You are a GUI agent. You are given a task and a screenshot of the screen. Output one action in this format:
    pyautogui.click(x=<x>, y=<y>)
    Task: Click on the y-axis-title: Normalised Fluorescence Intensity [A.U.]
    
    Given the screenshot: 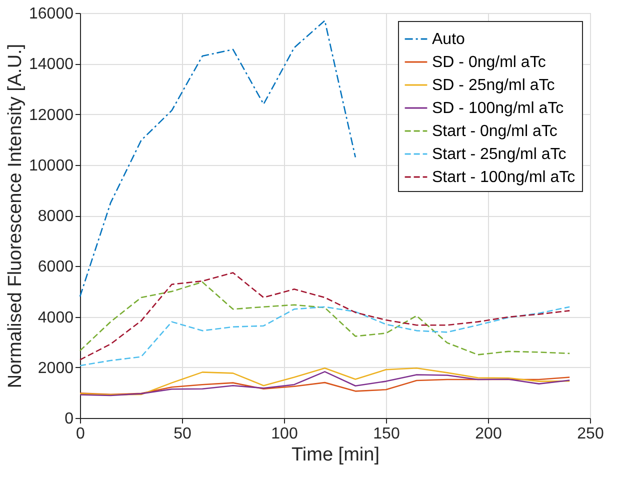 What is the action you would take?
    pyautogui.click(x=15, y=216)
    